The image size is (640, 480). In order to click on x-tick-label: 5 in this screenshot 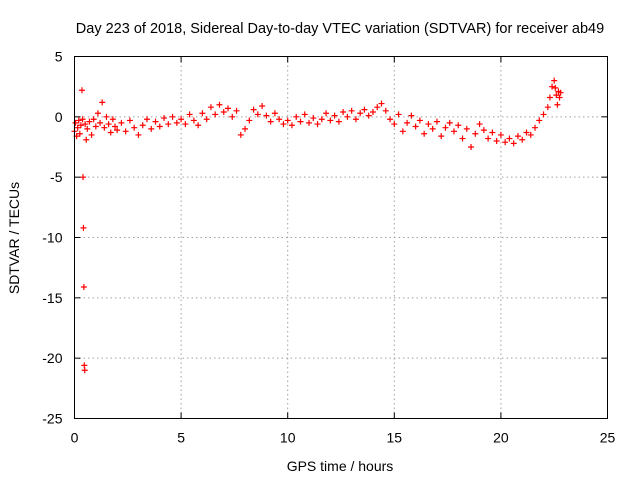, I will do `click(181, 438)`.